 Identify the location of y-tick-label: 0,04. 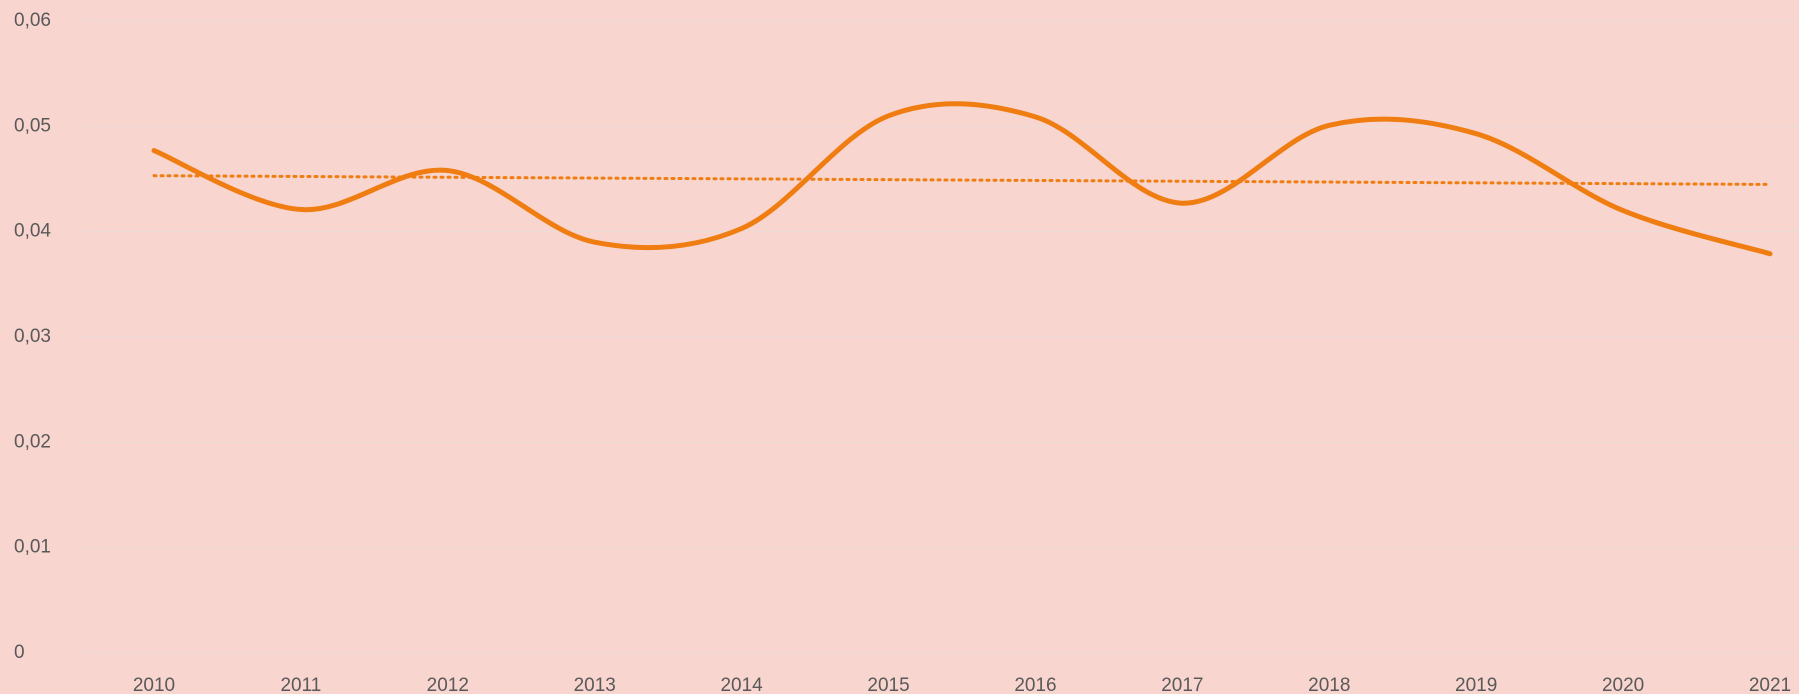
(32, 231).